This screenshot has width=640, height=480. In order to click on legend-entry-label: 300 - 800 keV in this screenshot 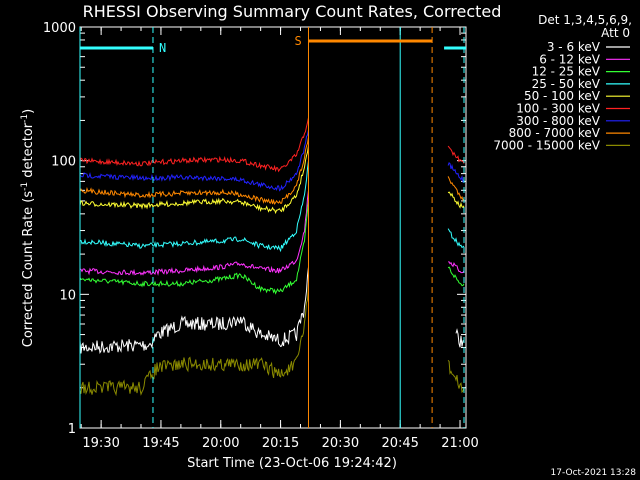, I will do `click(558, 121)`.